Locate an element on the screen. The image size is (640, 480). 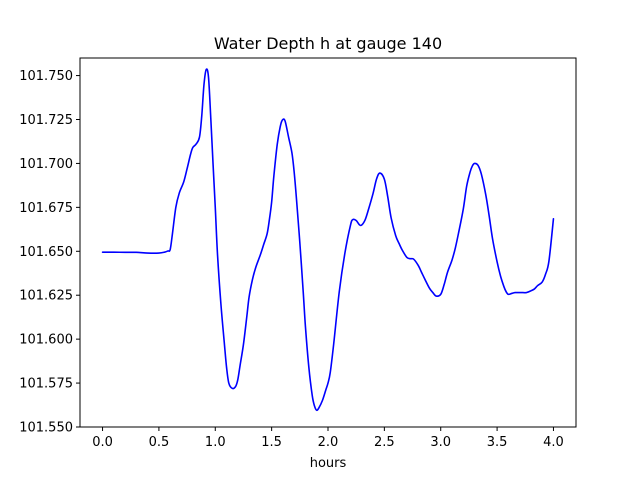
x-axis-label: hours is located at coordinates (328, 463).